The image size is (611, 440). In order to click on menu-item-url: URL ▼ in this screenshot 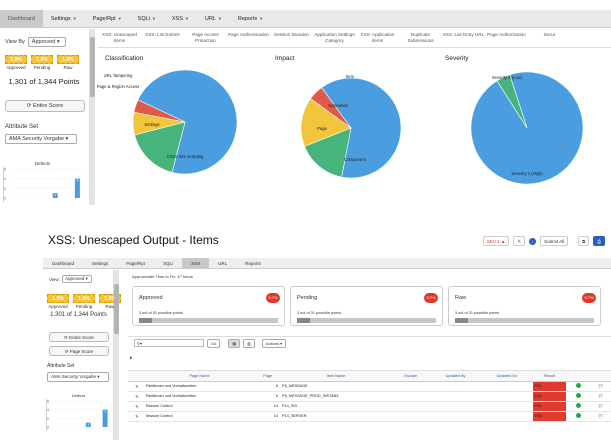, I will do `click(213, 18)`.